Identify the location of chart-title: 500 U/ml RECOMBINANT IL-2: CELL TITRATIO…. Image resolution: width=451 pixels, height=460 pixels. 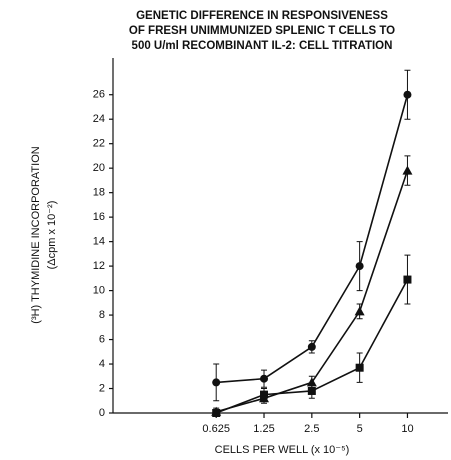
(262, 46).